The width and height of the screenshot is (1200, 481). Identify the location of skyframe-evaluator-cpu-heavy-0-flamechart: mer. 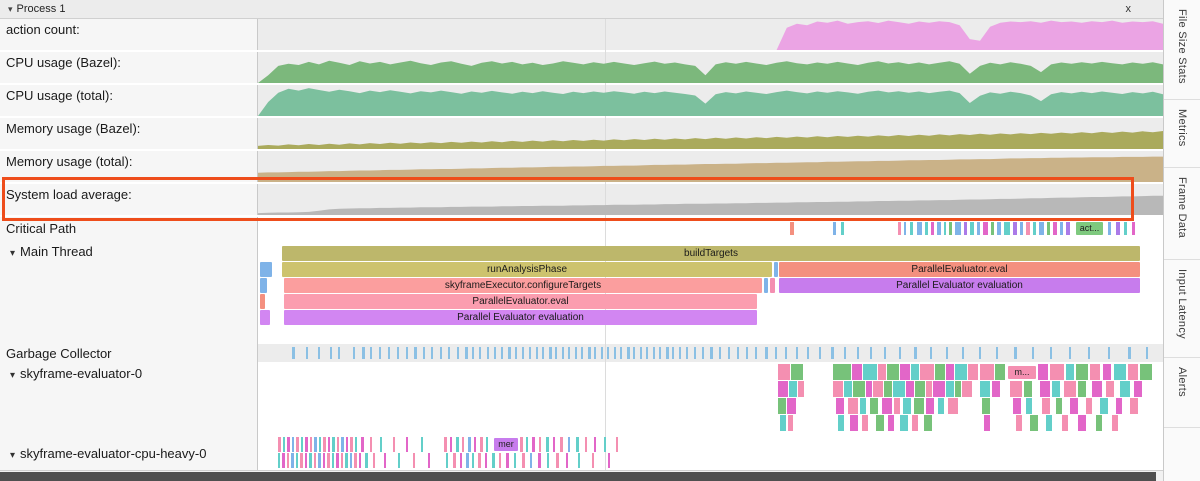
(710, 453).